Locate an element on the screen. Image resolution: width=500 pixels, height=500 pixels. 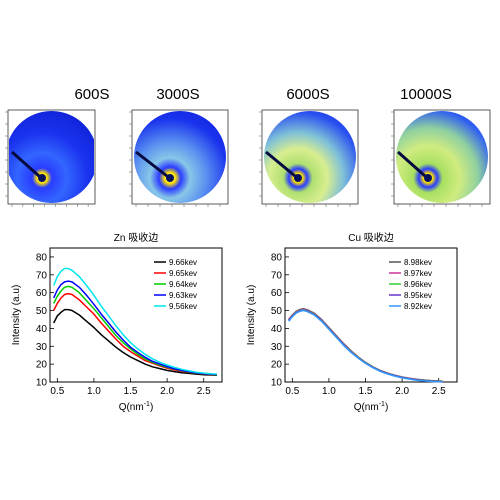
chart-title: Zn 吸收边 is located at coordinates (136, 237).